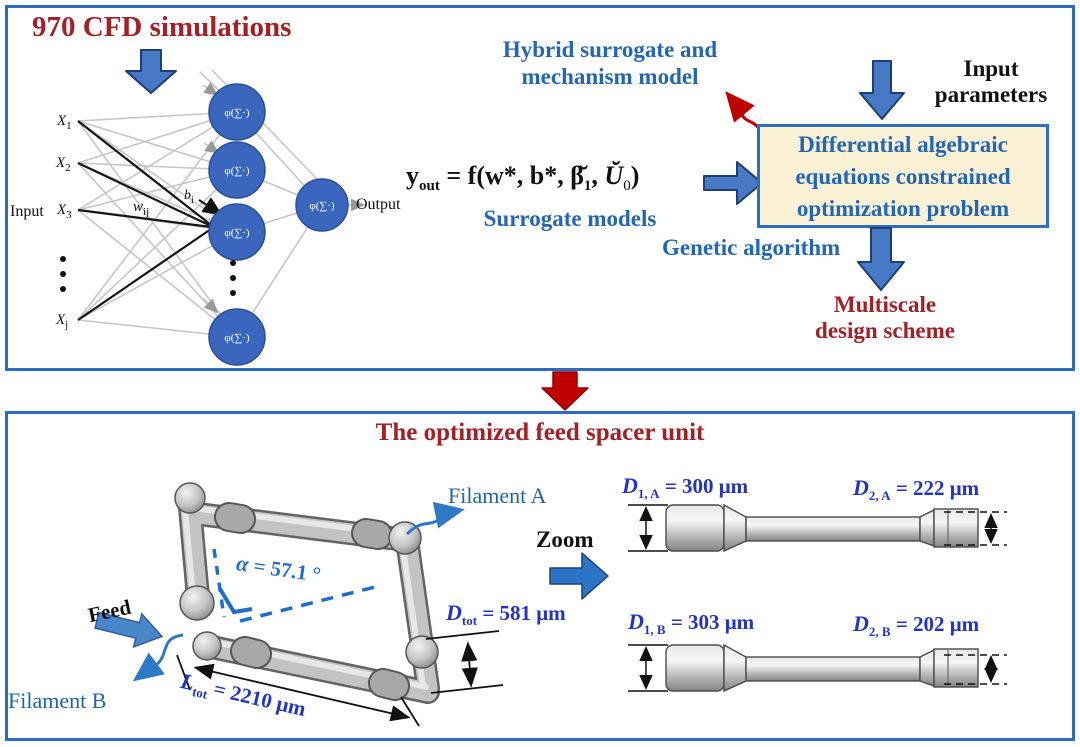  I want to click on right-arrow-icon, so click(733, 183).